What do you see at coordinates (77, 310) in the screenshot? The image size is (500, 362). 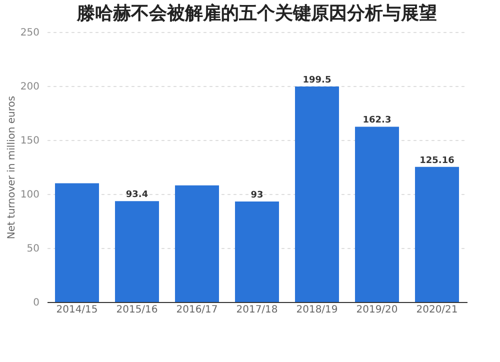 I see `x-tick-label: 2014/15` at bounding box center [77, 310].